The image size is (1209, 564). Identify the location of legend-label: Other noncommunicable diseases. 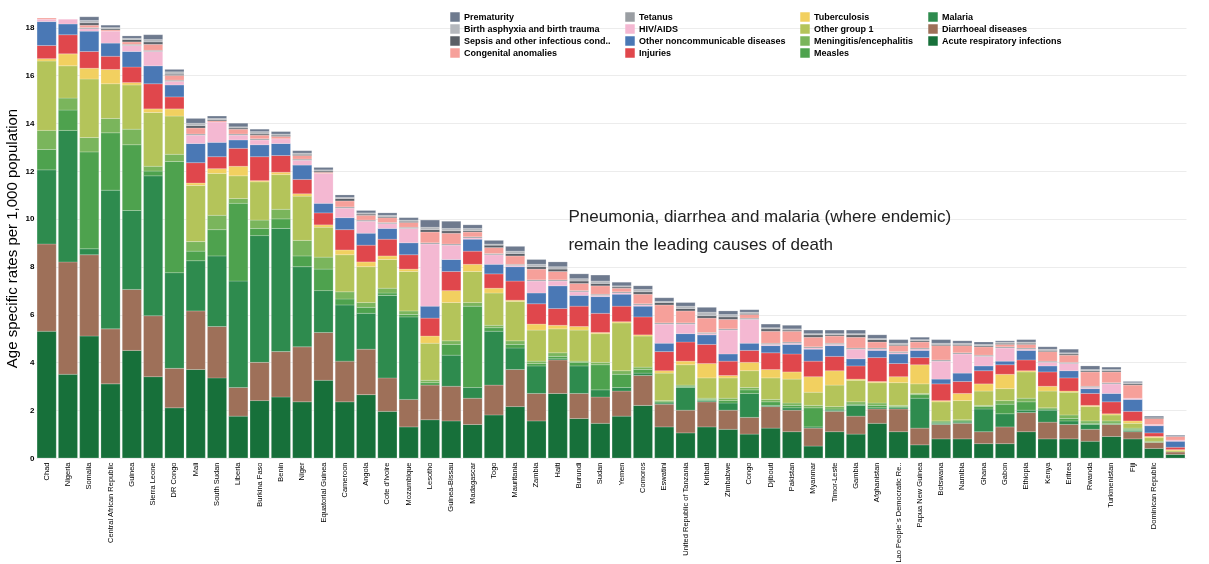
(712, 41).